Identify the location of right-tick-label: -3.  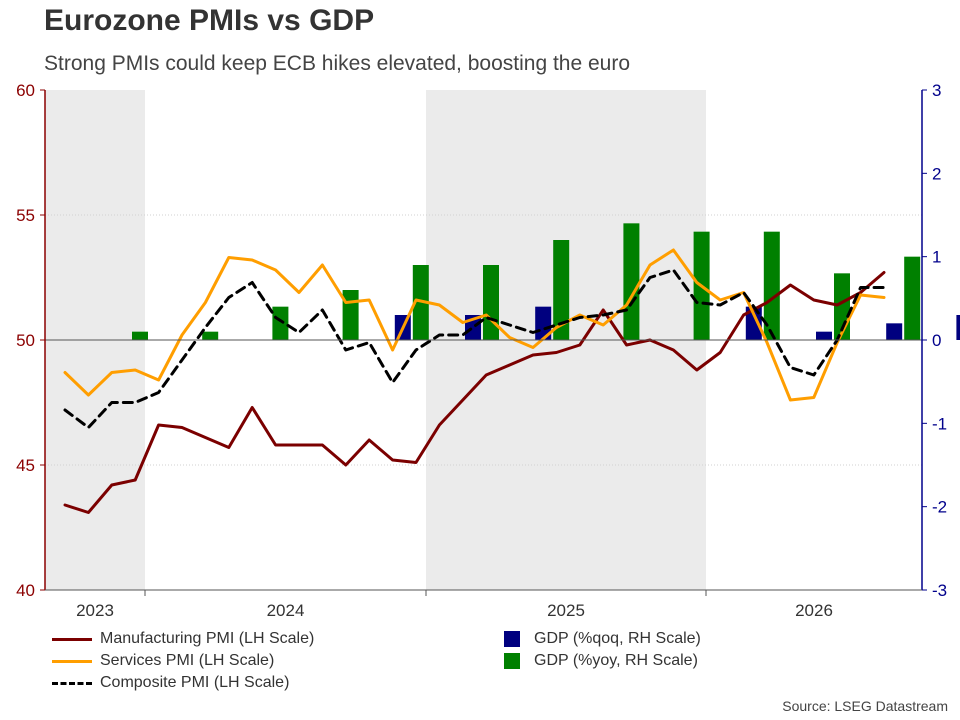
(939, 590).